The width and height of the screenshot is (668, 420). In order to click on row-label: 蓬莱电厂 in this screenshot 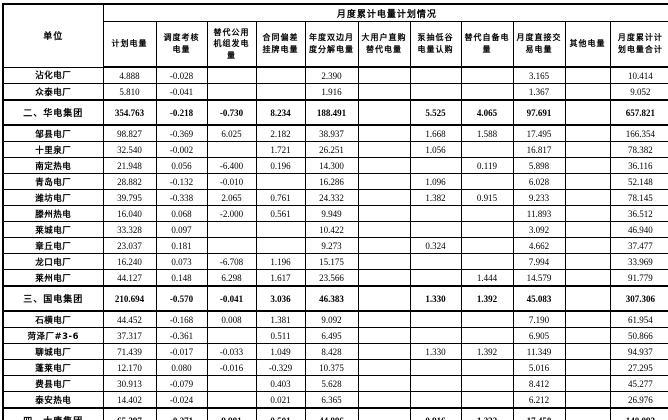, I will do `click(53, 367)`.